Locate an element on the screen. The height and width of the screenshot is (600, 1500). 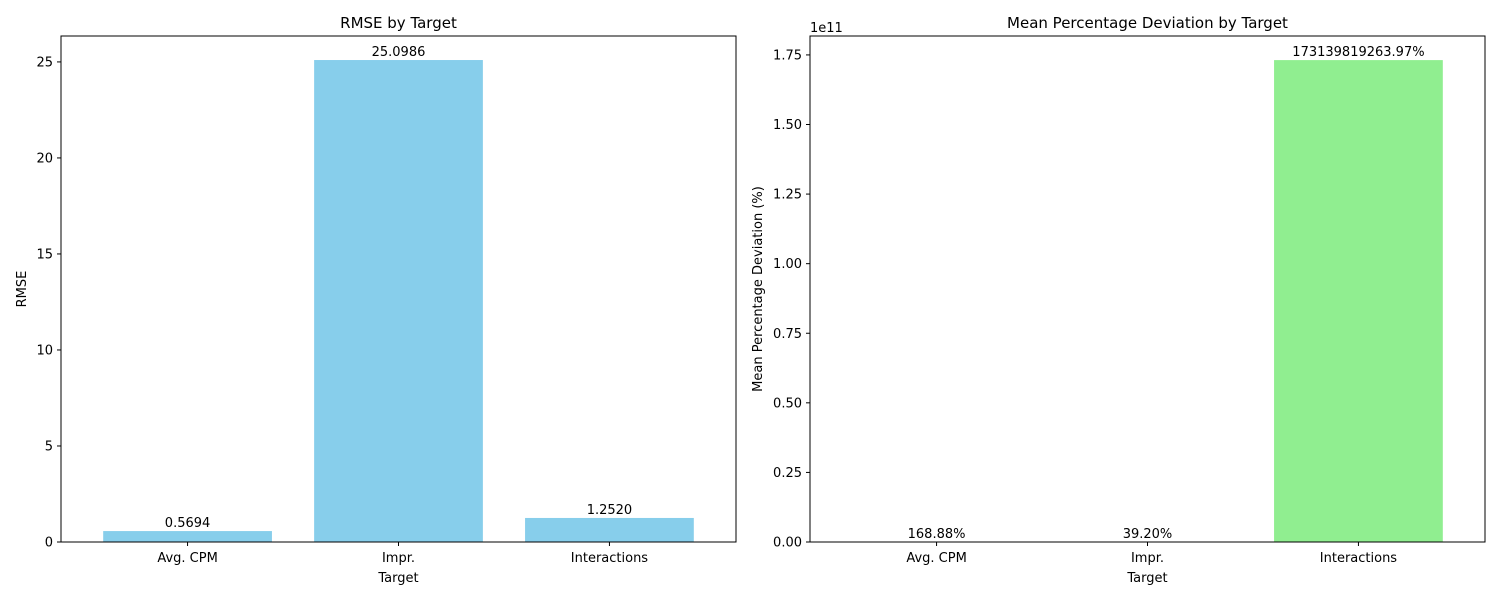
value-label-interactions: 1.2520 is located at coordinates (610, 510).